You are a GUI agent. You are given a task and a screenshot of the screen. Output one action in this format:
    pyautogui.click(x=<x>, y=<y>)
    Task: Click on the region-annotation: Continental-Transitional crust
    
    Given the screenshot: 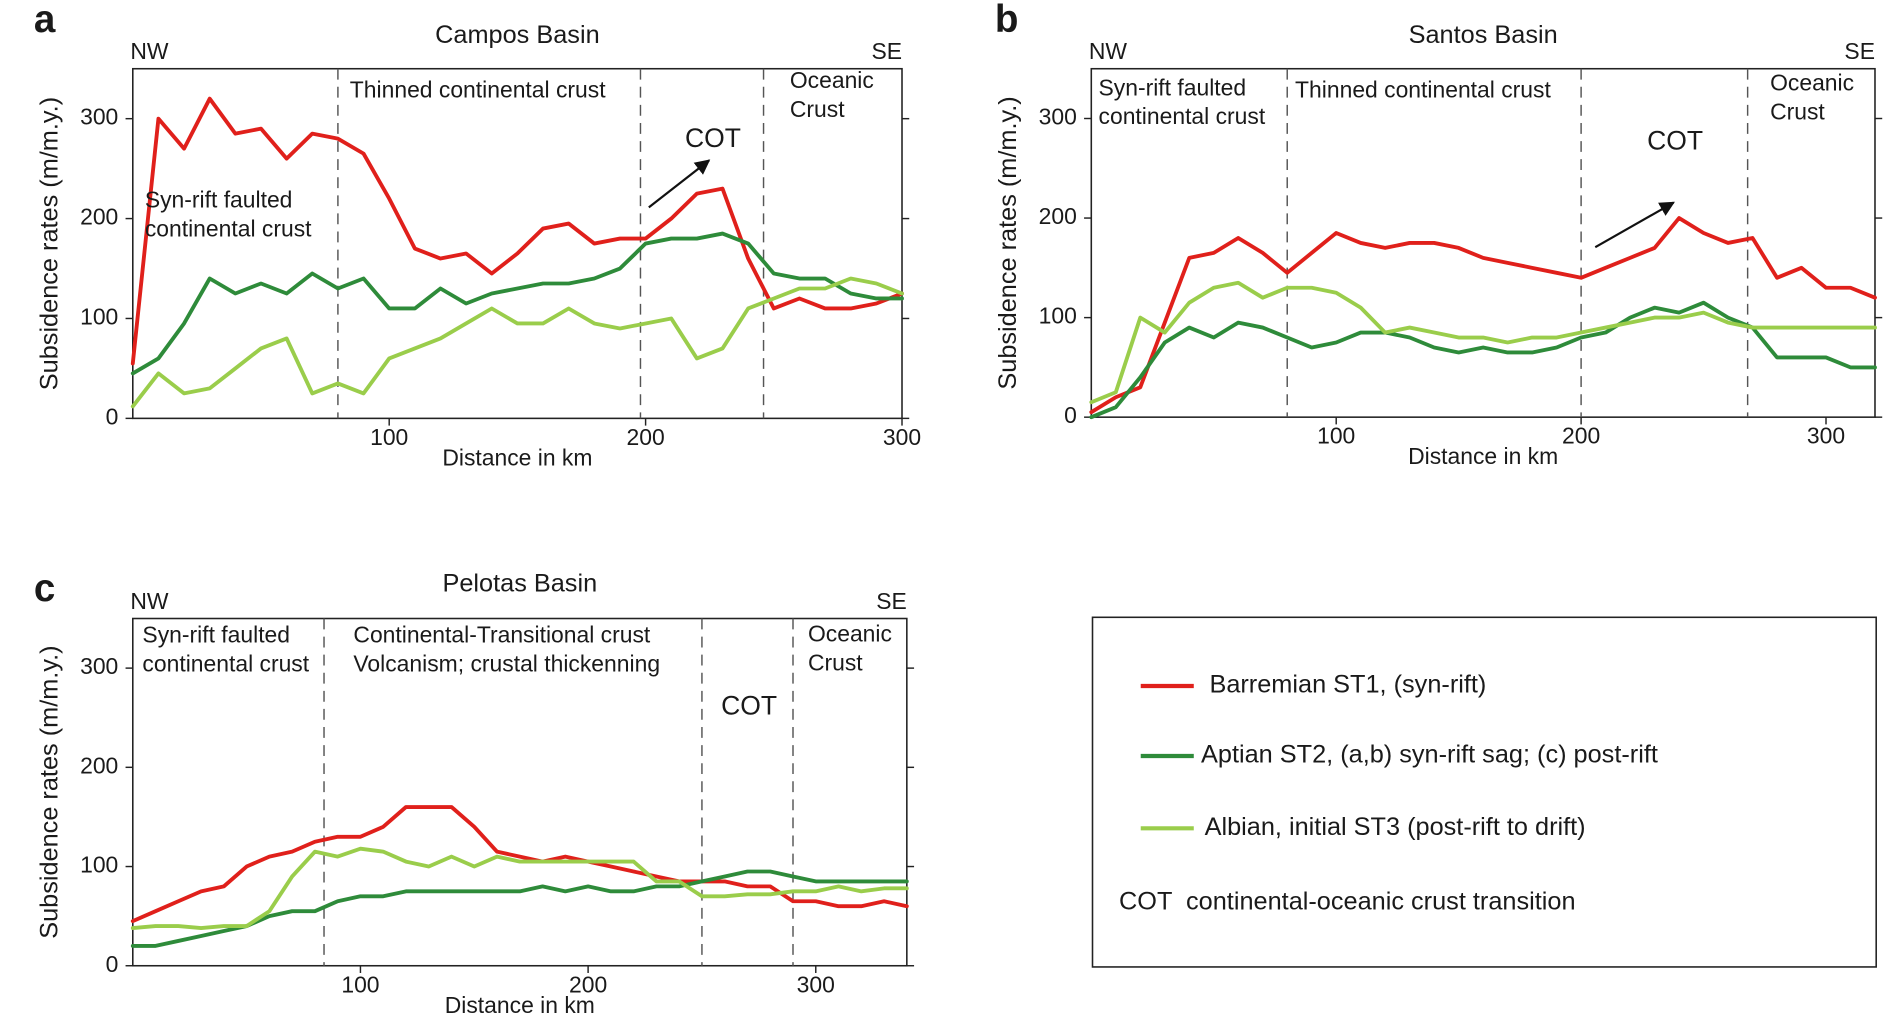 What is the action you would take?
    pyautogui.click(x=502, y=635)
    